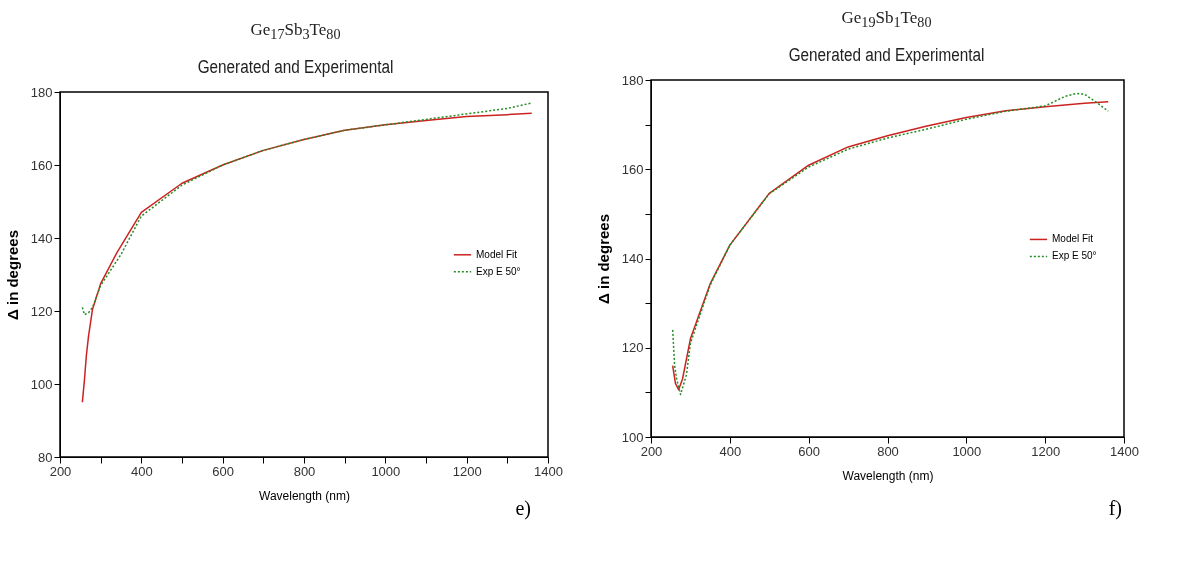  I want to click on y-tick-label: 80, so click(45, 457).